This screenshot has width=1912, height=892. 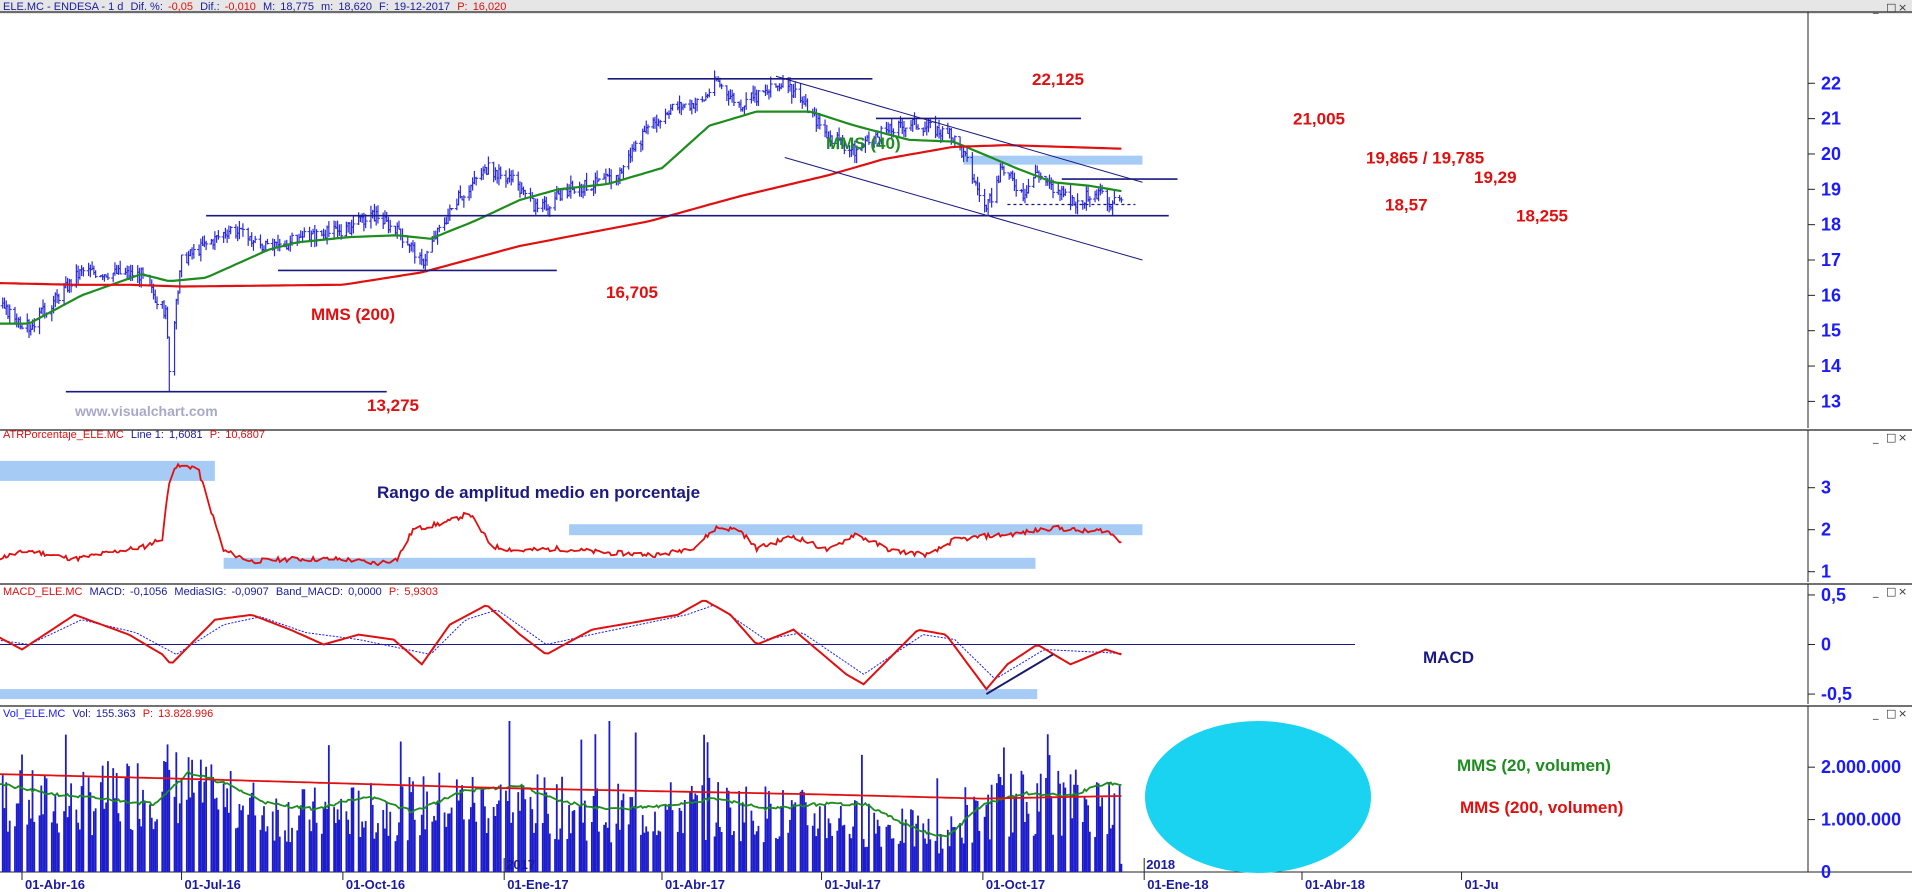 I want to click on y-tick-label: 2.000.000, so click(x=1861, y=767).